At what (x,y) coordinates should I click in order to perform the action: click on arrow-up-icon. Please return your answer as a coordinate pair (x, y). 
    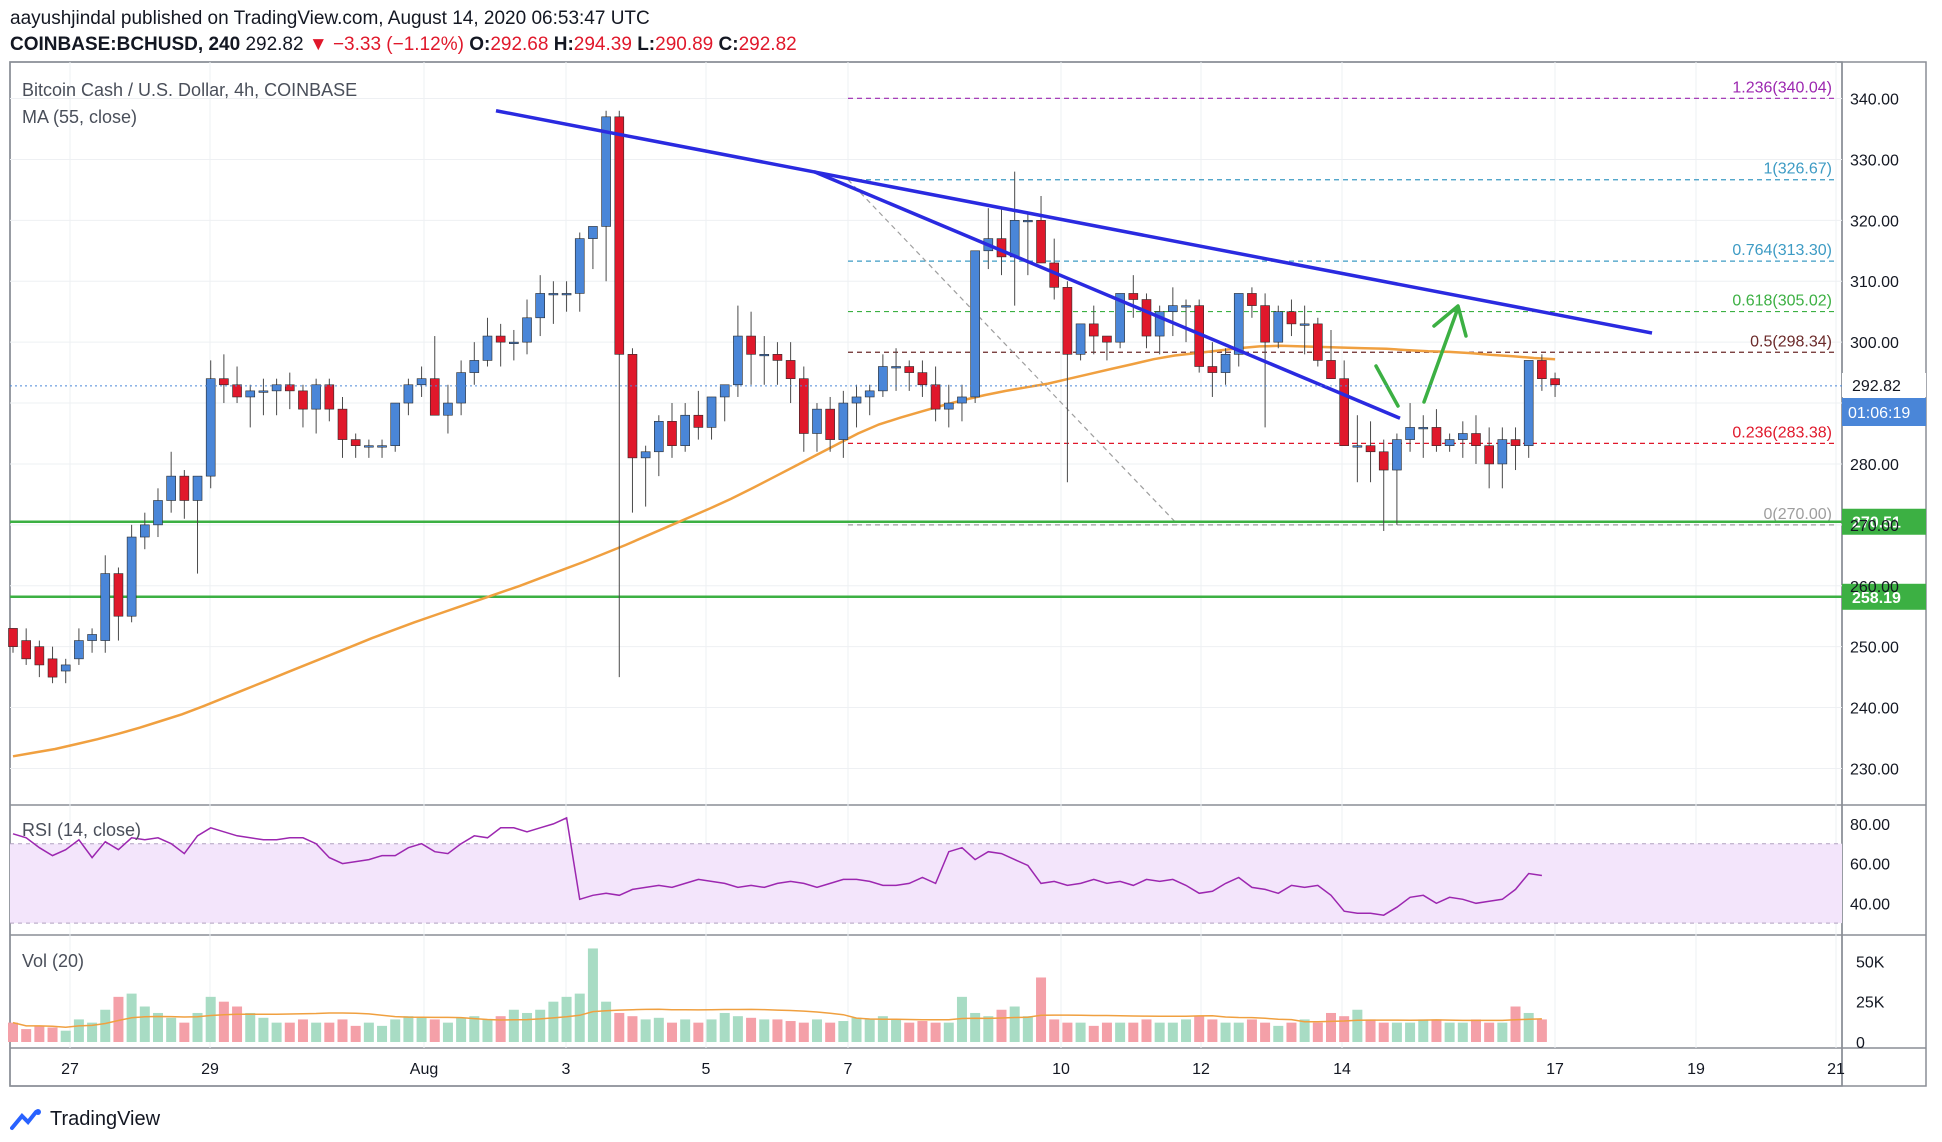
    Looking at the image, I should click on (1445, 354).